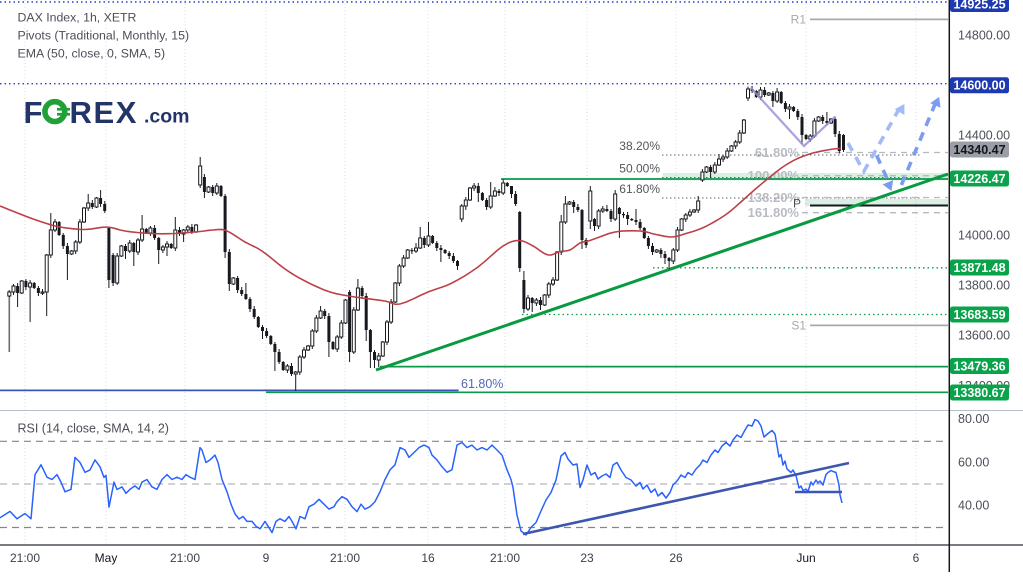 The image size is (1023, 585). Describe the element at coordinates (774, 212) in the screenshot. I see `svg-text: 161.80%` at that location.